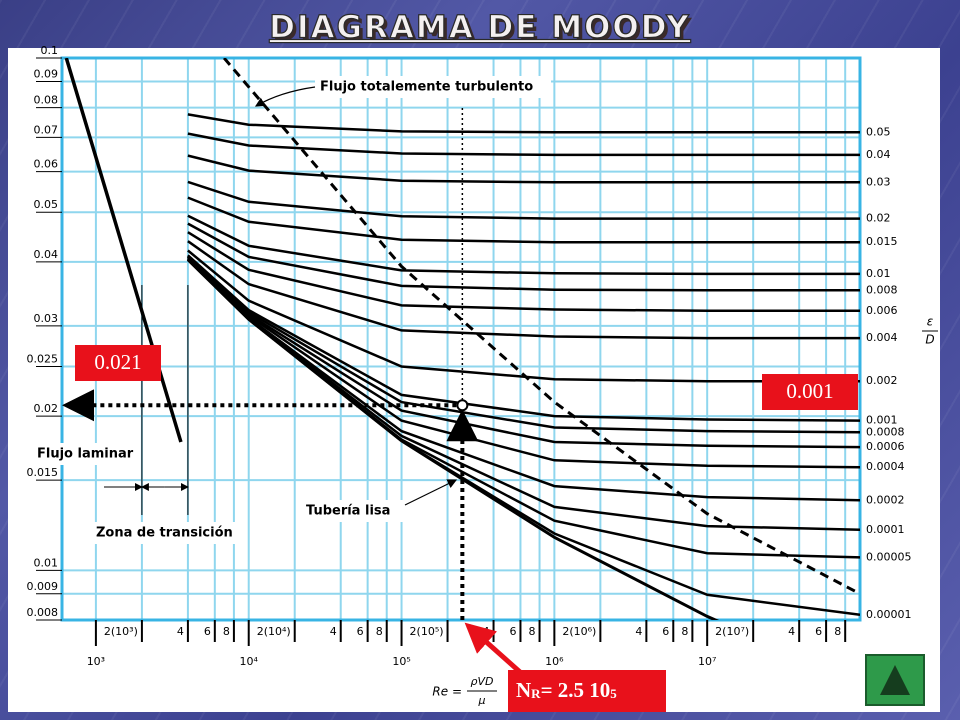 This screenshot has width=960, height=720. What do you see at coordinates (523, 690) in the screenshot?
I see `re-label-part: N` at bounding box center [523, 690].